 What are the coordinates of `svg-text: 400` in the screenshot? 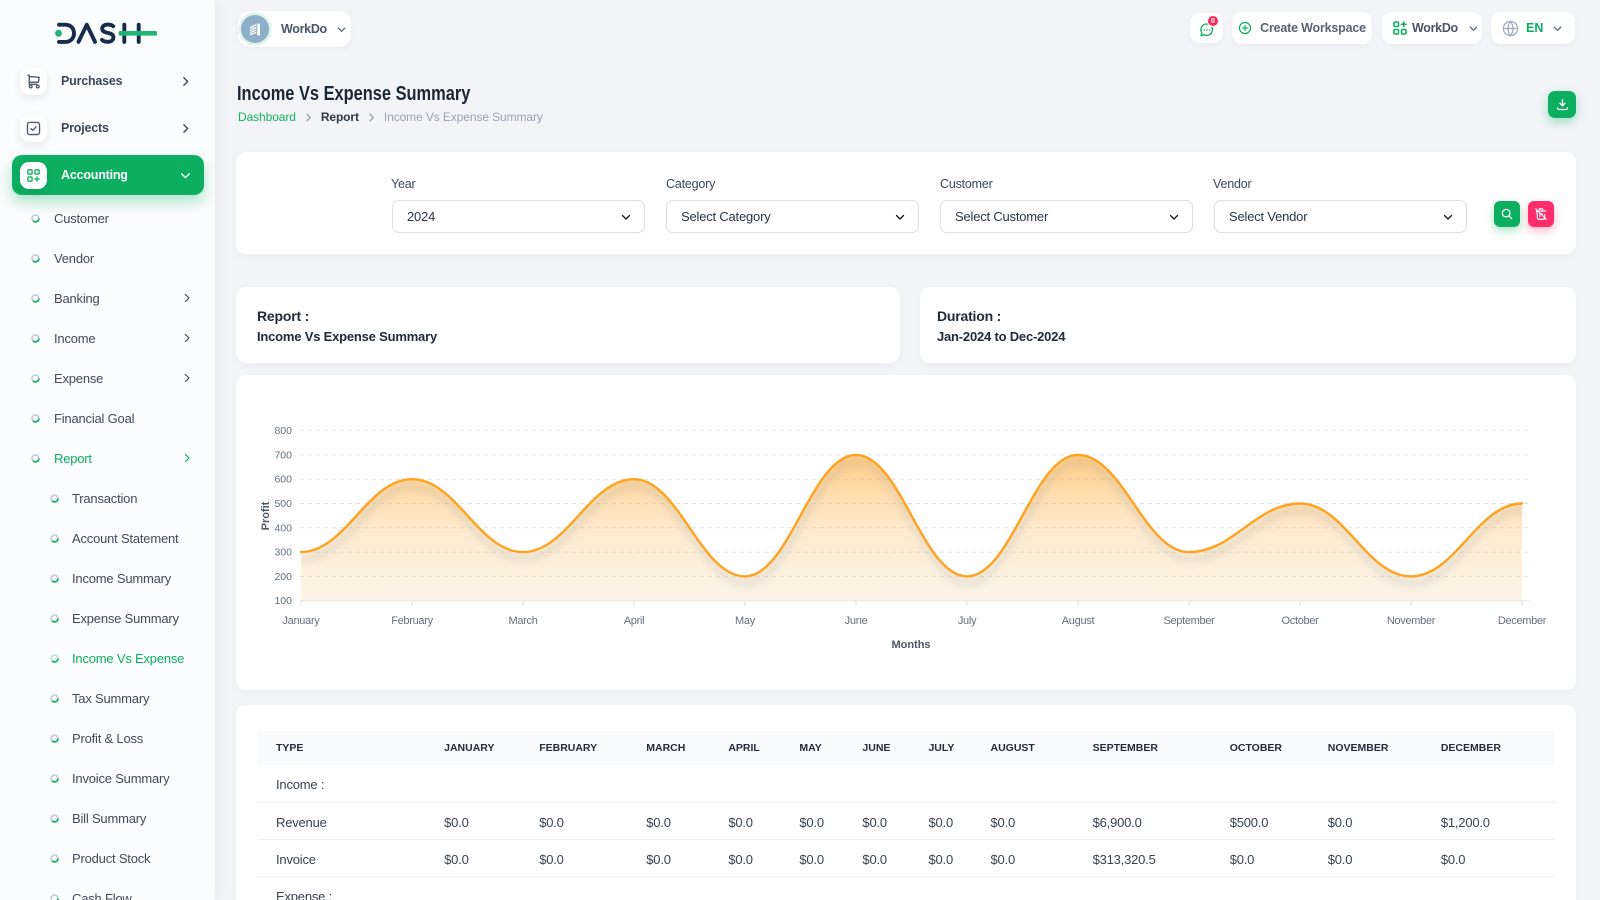 It's located at (283, 528).